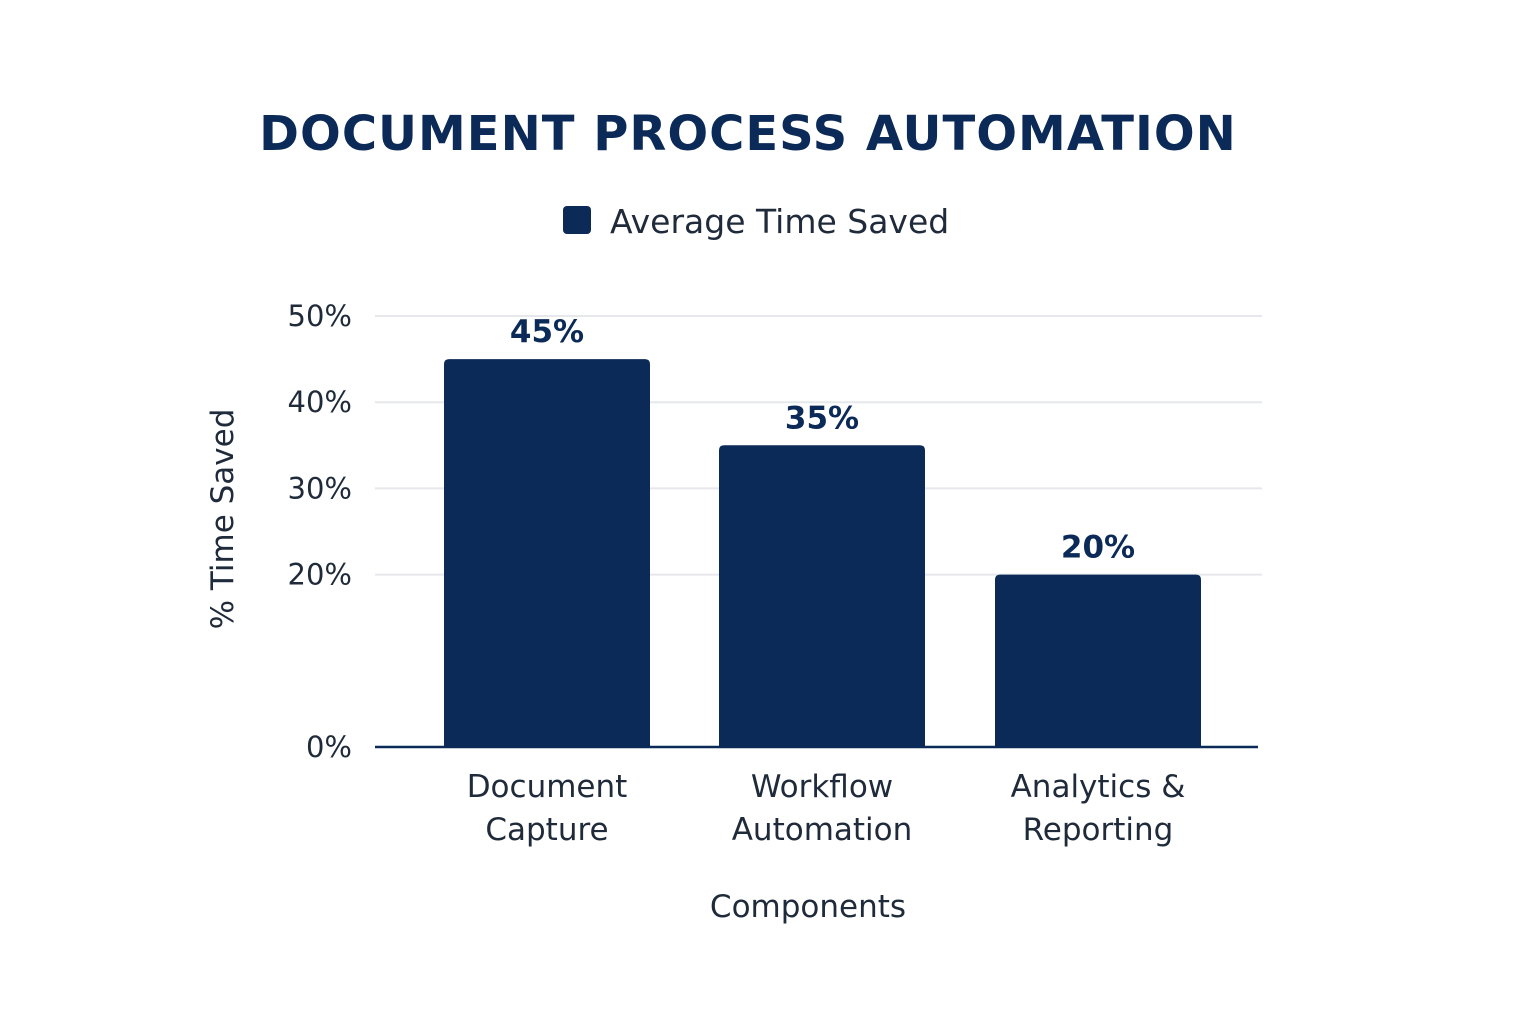 The image size is (1536, 1024). I want to click on legend-label: Average Time Saved, so click(779, 221).